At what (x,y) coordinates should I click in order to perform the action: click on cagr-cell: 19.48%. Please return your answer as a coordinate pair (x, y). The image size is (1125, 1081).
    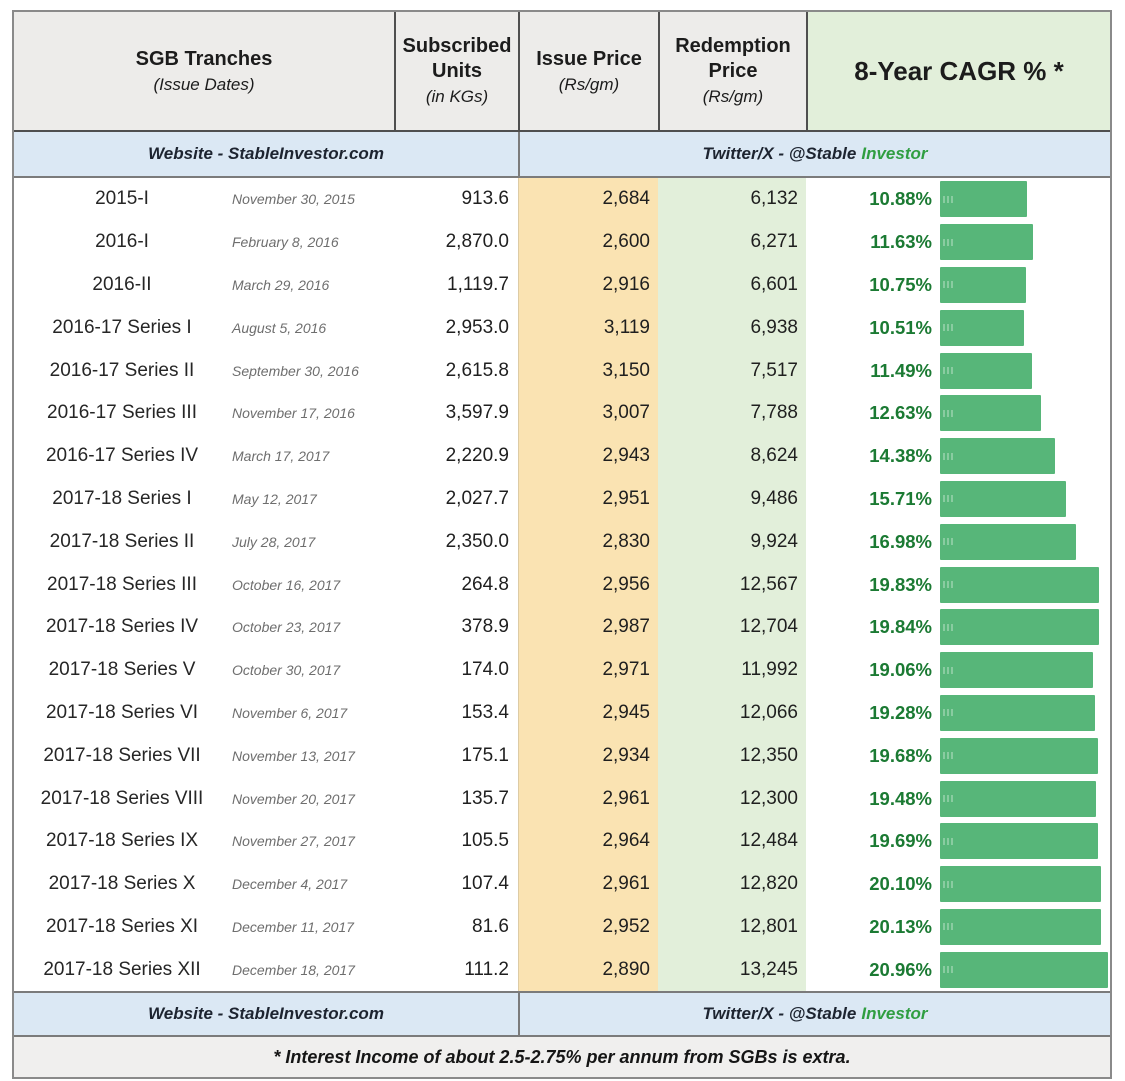
    Looking at the image, I should click on (958, 798).